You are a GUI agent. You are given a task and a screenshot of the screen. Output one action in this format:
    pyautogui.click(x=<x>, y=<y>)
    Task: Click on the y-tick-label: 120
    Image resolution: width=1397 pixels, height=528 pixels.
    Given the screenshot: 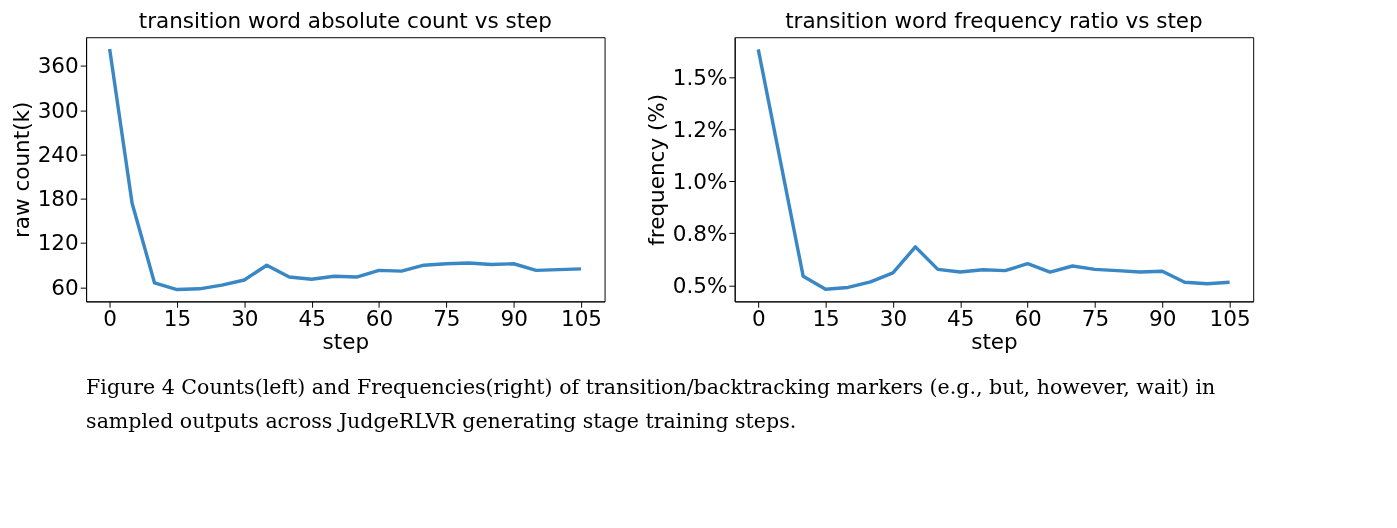 What is the action you would take?
    pyautogui.click(x=58, y=243)
    